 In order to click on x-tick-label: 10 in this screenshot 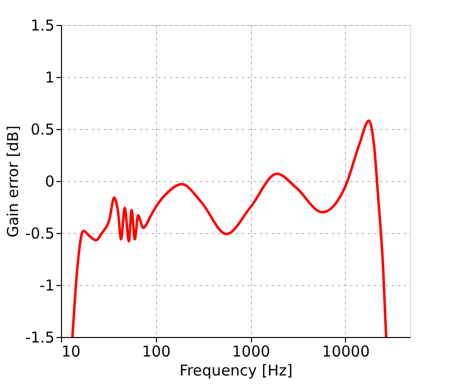, I will do `click(71, 351)`.